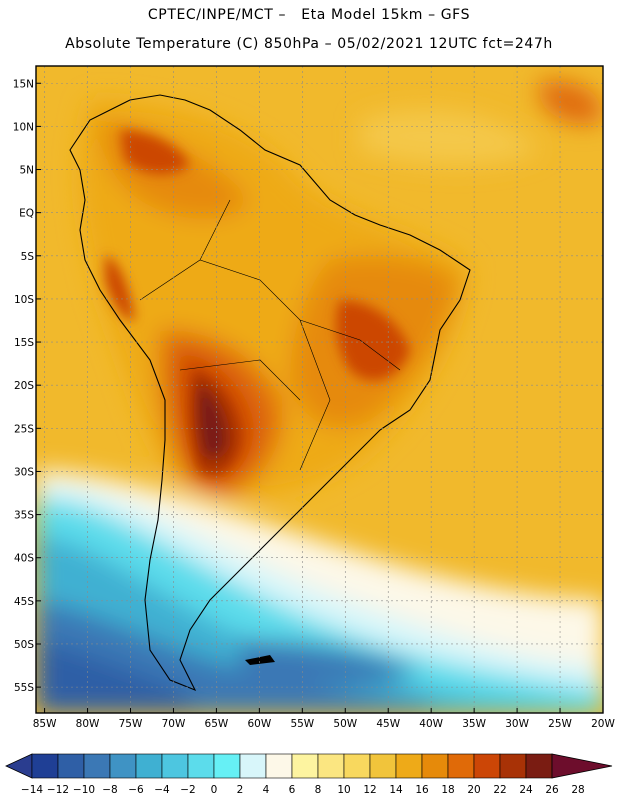  Describe the element at coordinates (396, 790) in the screenshot. I see `colorbar-label: 14` at that location.